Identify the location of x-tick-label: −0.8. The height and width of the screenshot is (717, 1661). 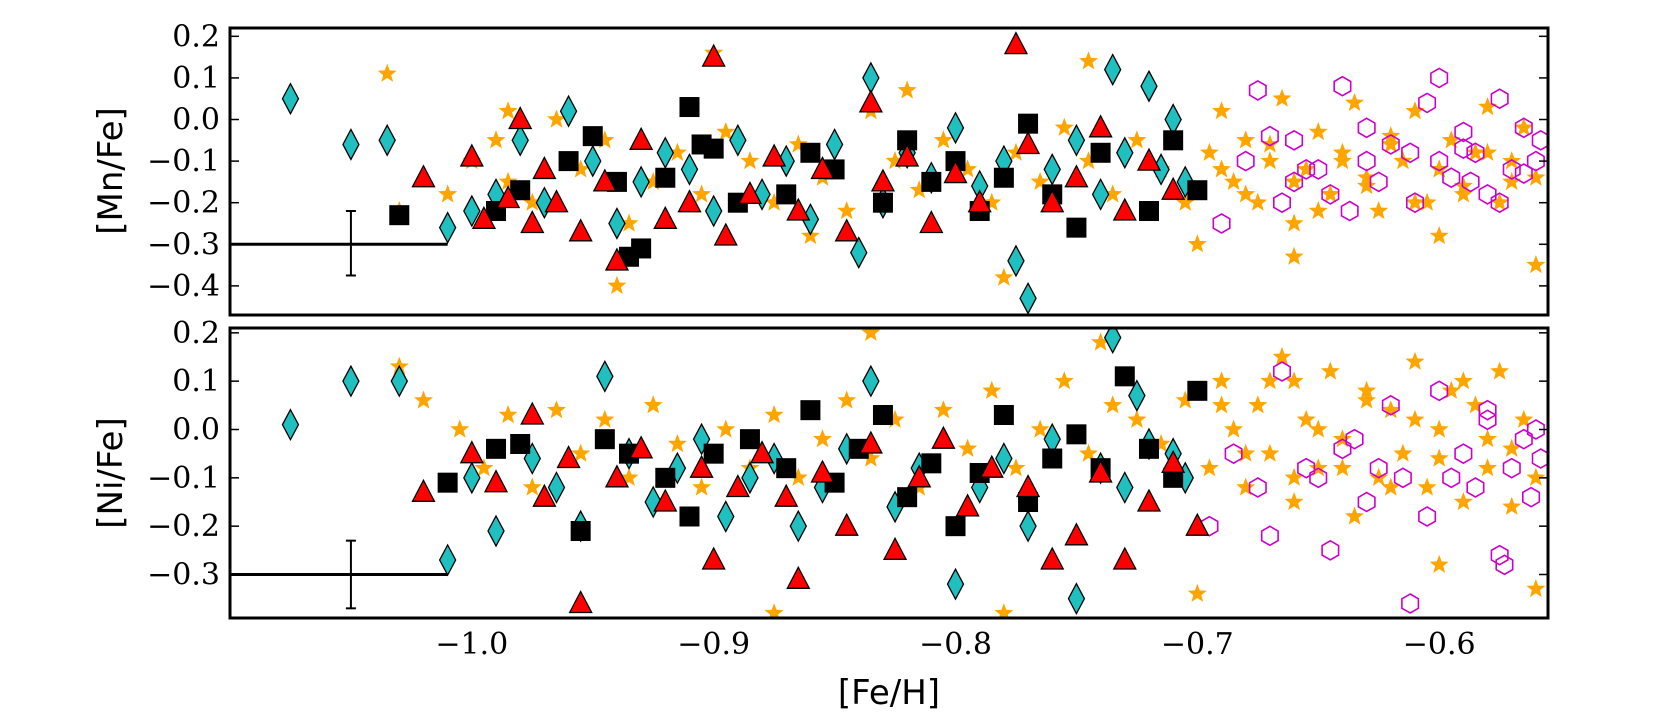
(955, 644).